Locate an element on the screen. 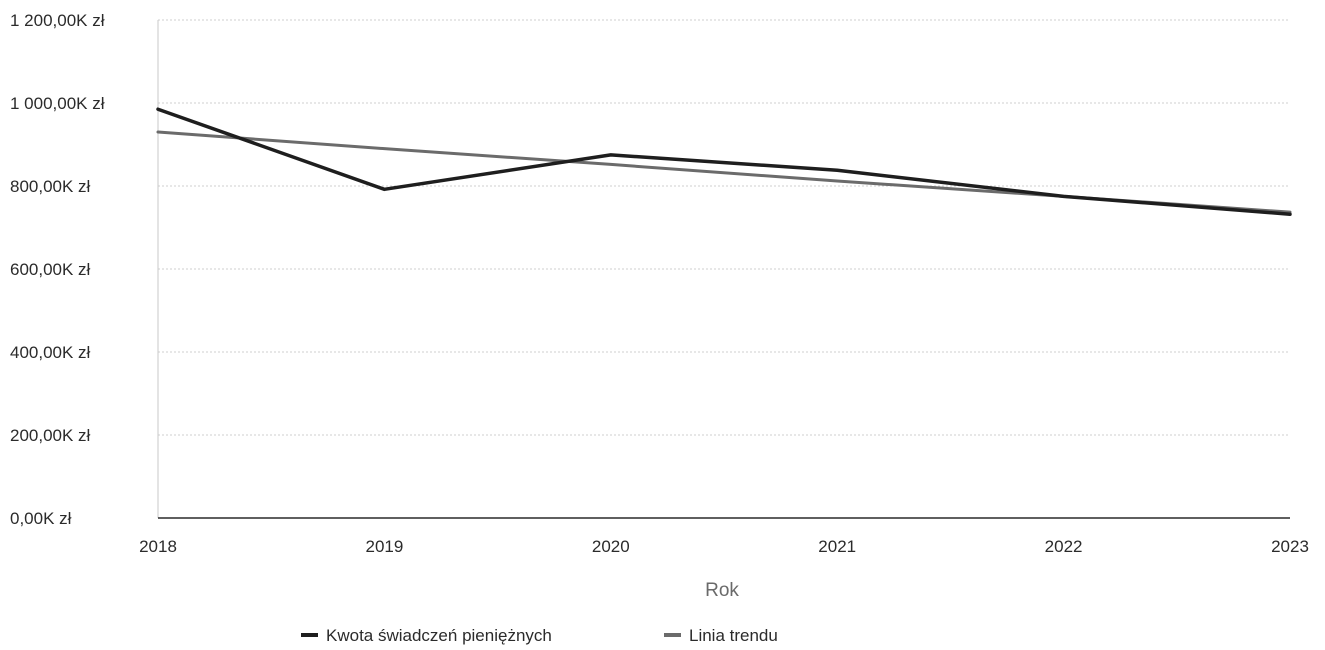  legend-item-amount: Kwota świadczeń pieniężnych is located at coordinates (426, 635).